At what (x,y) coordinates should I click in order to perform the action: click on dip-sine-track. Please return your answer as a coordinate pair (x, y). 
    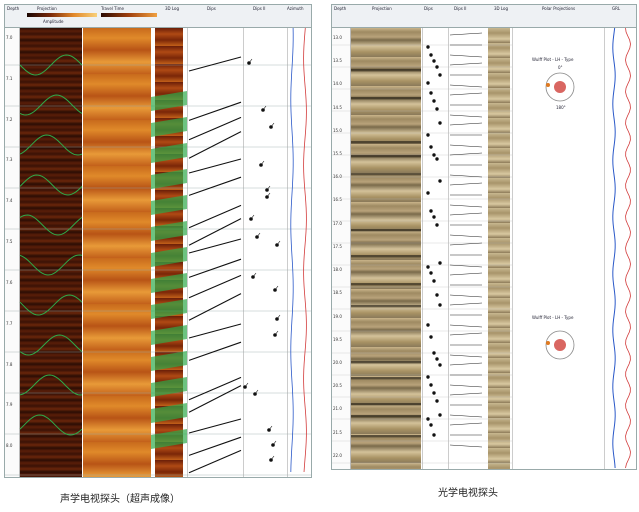
    Looking at the image, I should click on (215, 252).